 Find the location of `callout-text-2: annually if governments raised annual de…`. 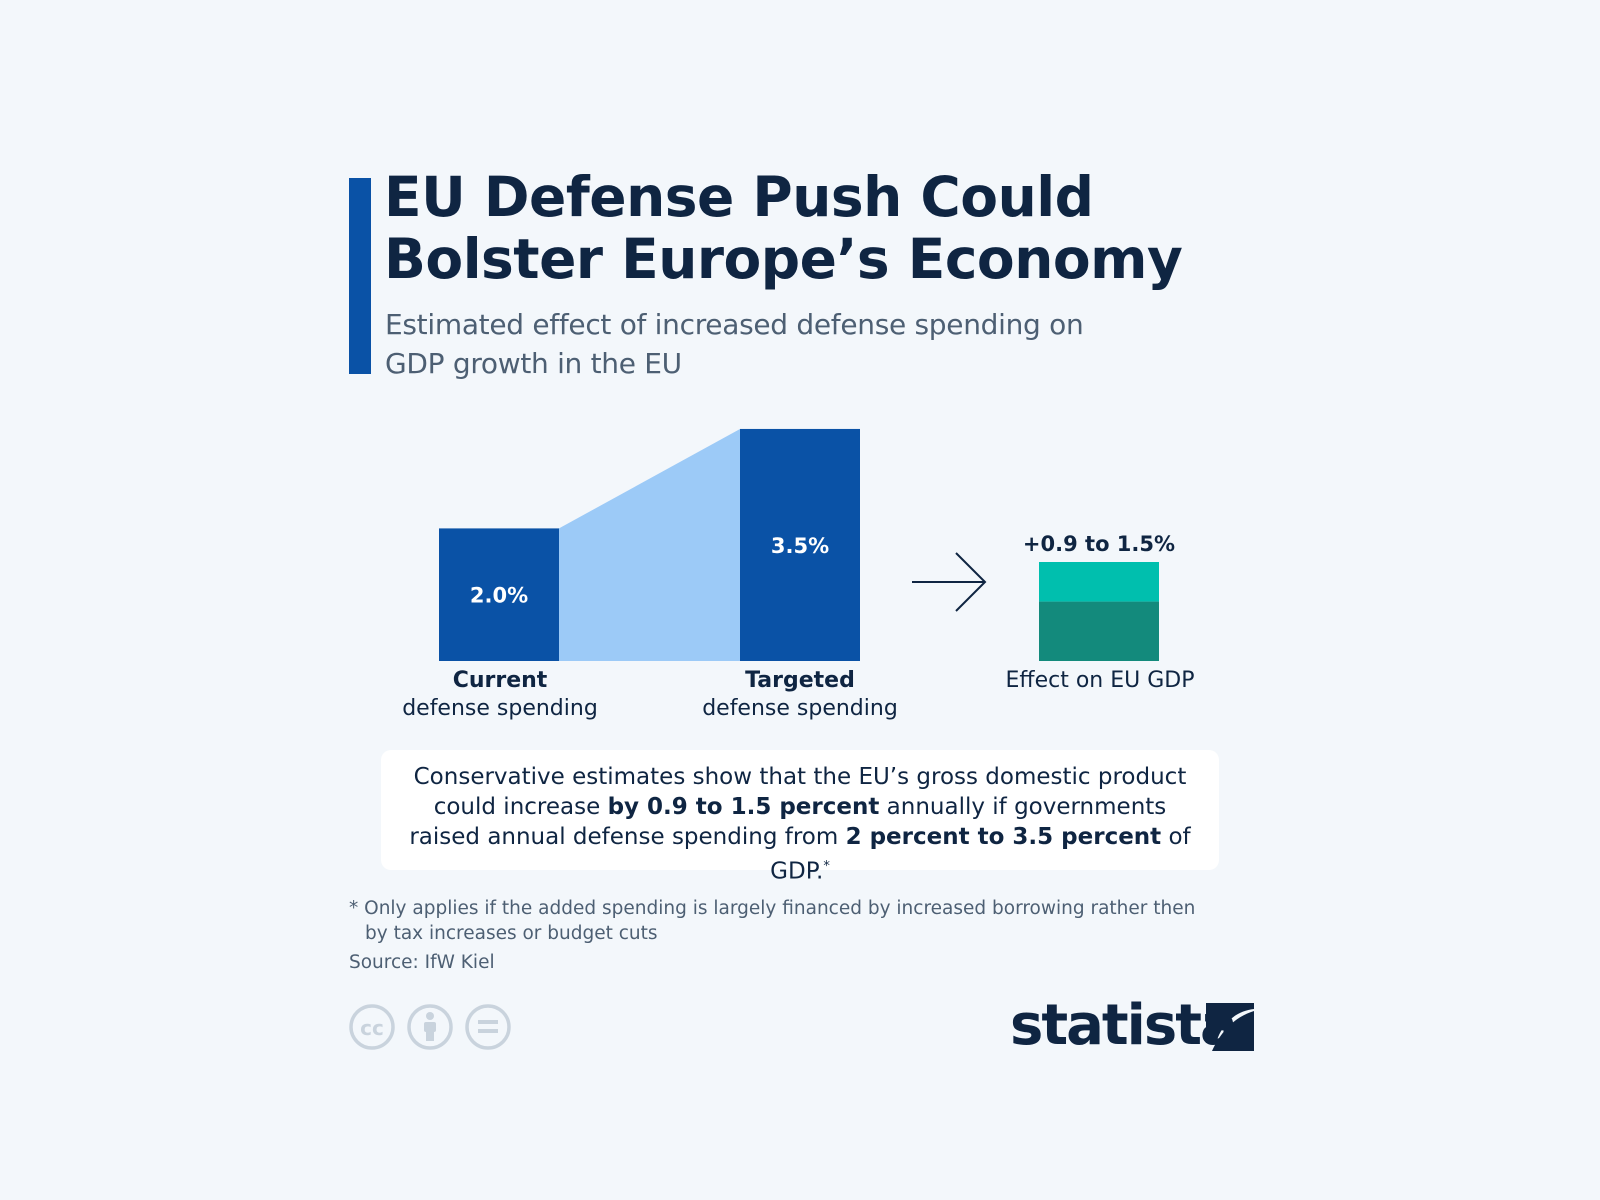

callout-text-2: annually if governments raised annual de… is located at coordinates (788, 822).